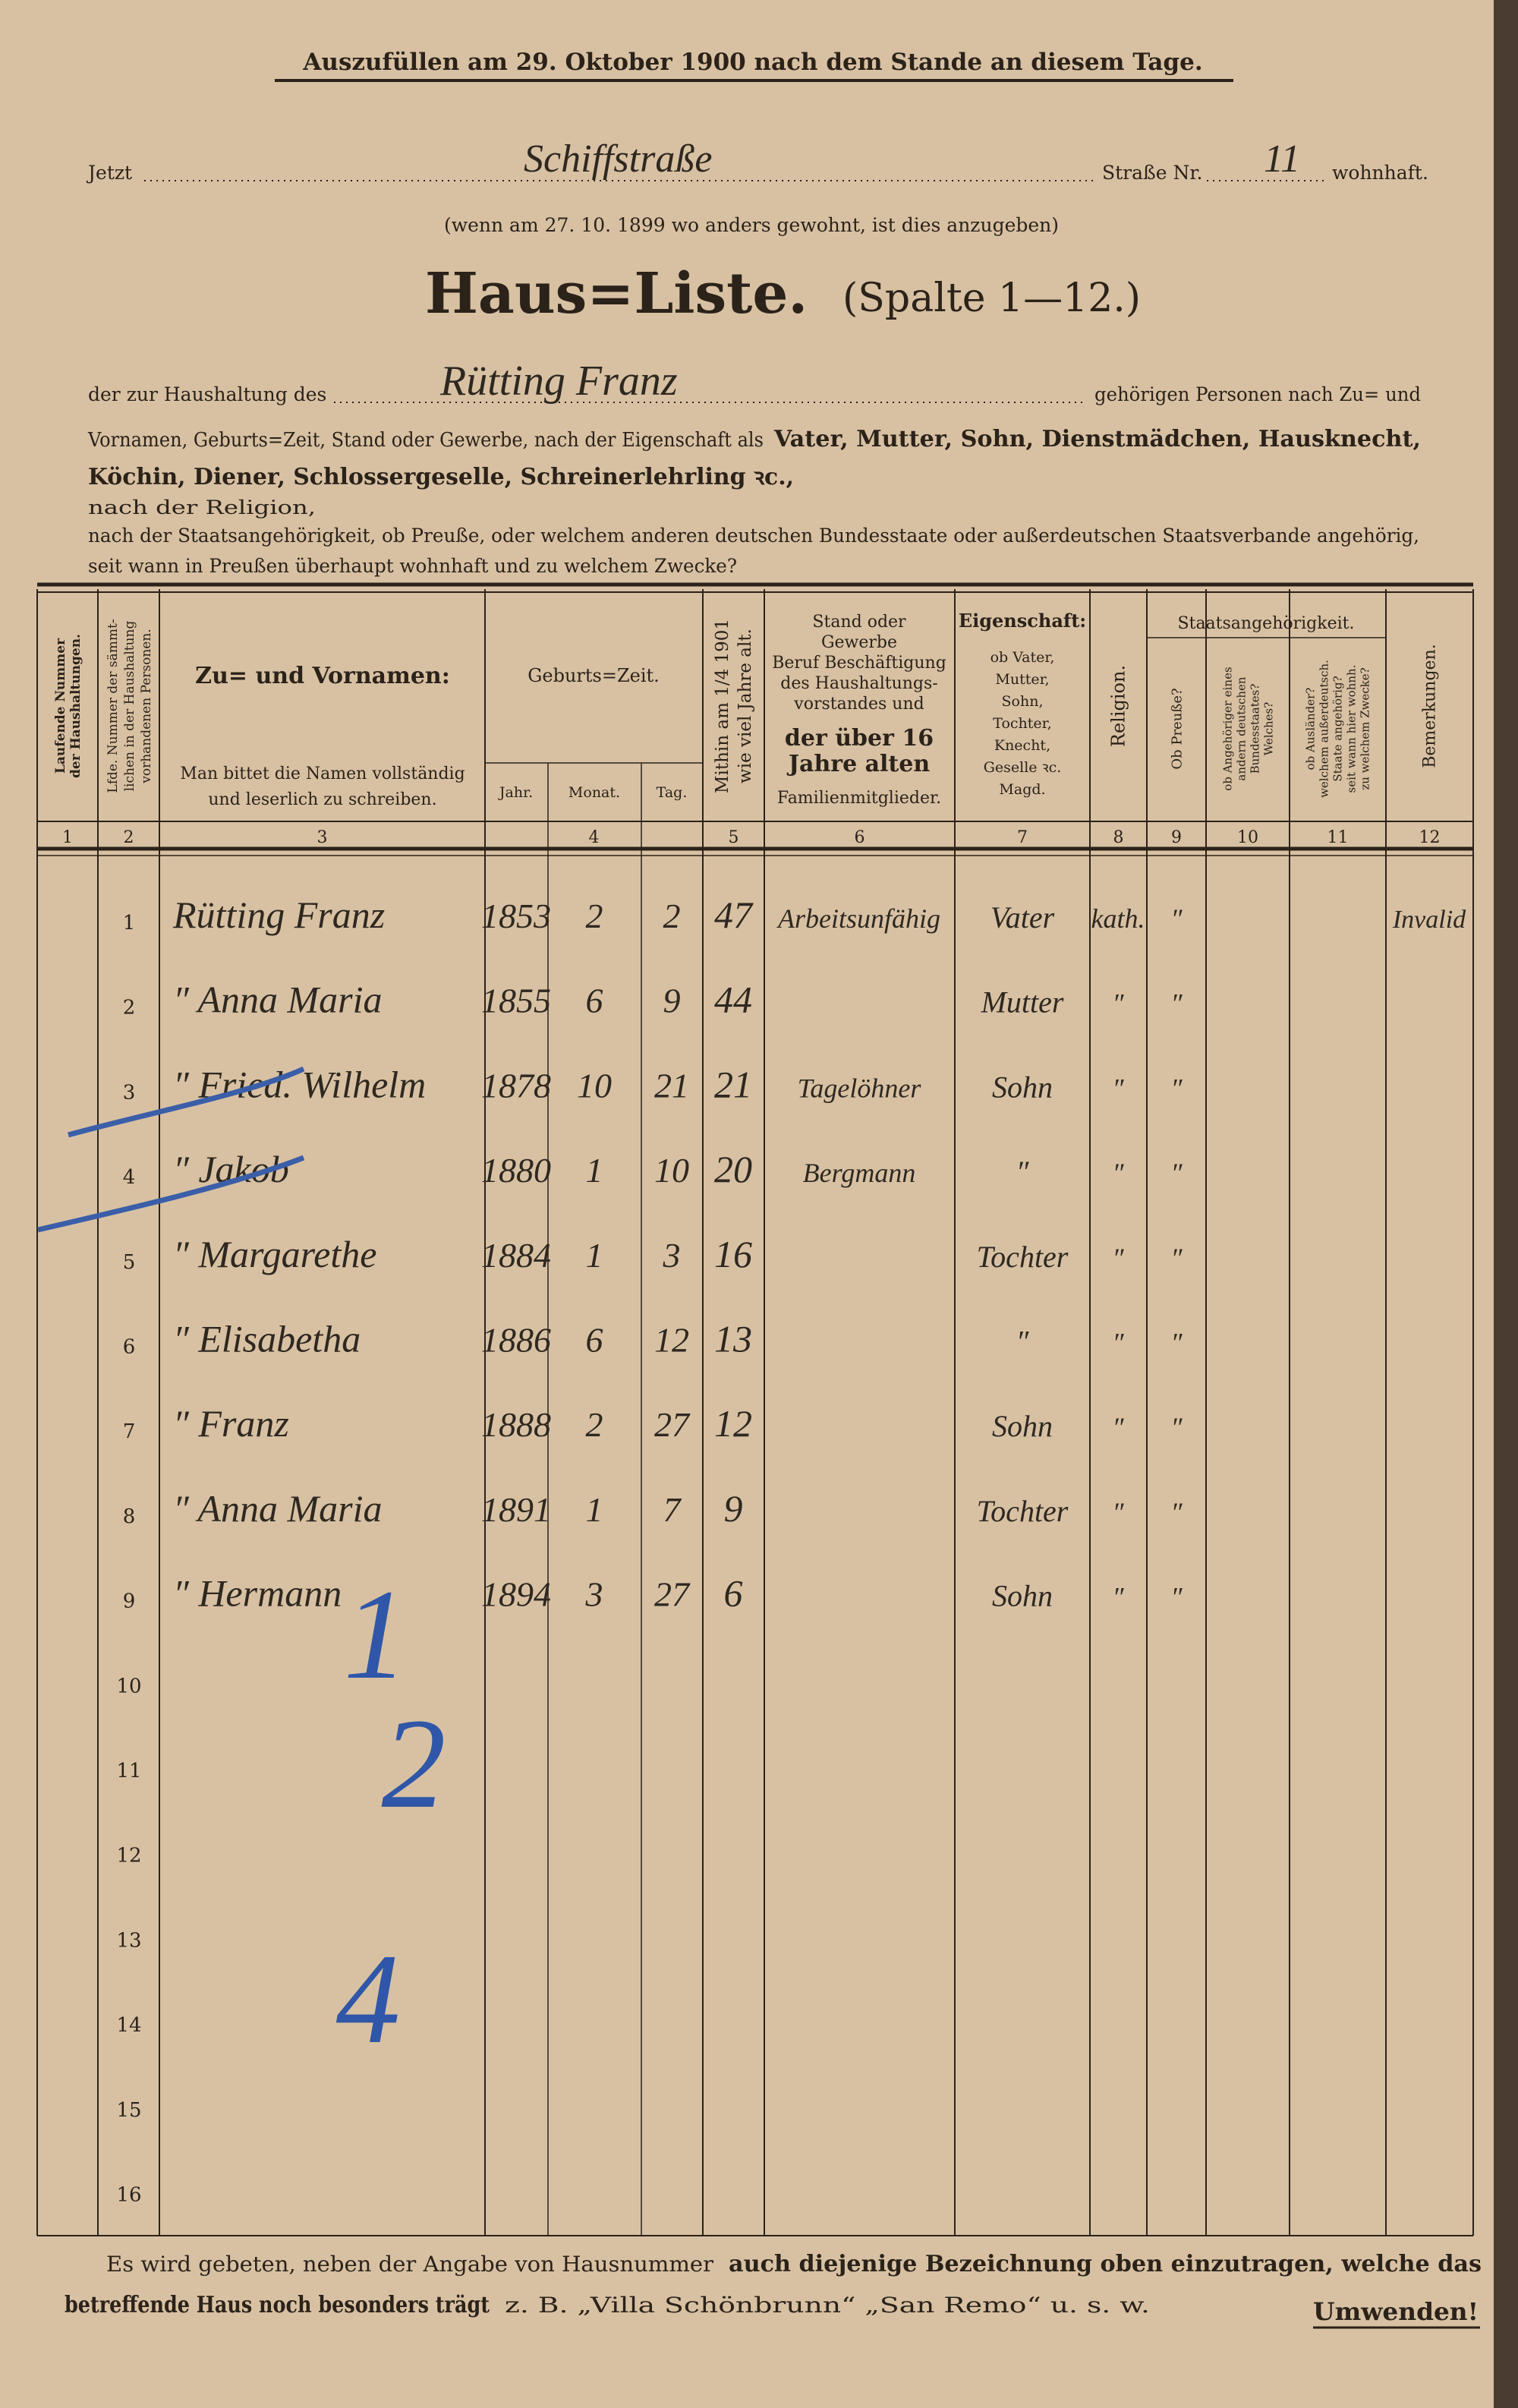  Describe the element at coordinates (1257, 394) in the screenshot. I see `text: gehörigen Personen nach Zu= und` at that location.